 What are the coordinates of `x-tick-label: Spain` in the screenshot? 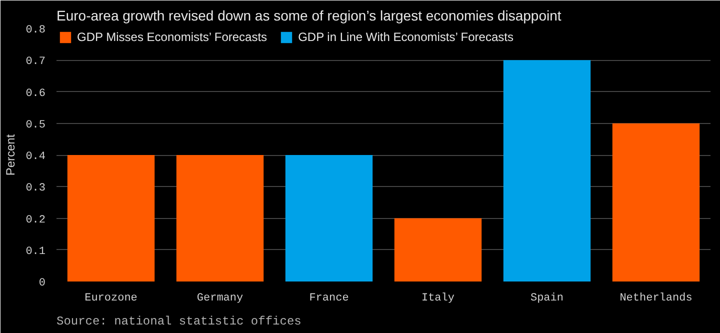 It's located at (547, 298).